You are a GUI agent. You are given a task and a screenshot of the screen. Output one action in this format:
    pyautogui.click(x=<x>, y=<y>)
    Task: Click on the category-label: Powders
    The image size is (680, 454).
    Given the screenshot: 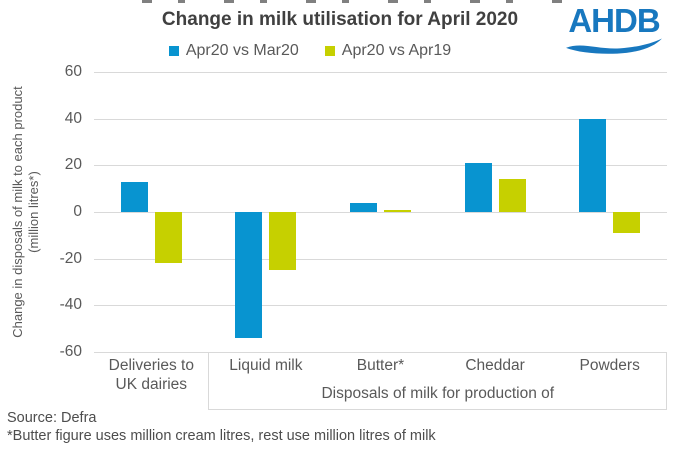 What is the action you would take?
    pyautogui.click(x=609, y=365)
    